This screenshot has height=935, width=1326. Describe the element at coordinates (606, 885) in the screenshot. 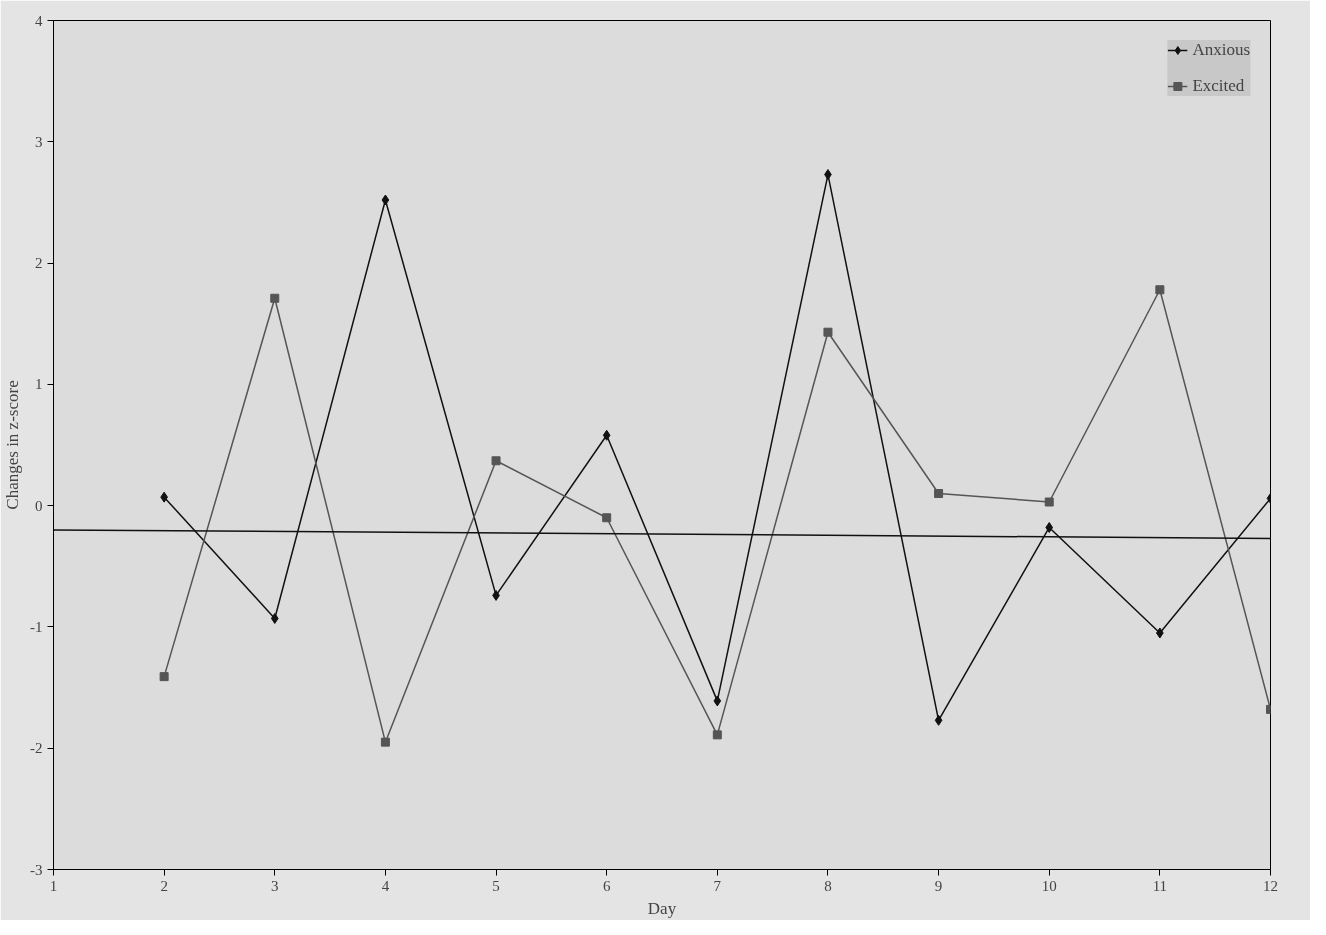

I see `x-tick-label: 6` at that location.